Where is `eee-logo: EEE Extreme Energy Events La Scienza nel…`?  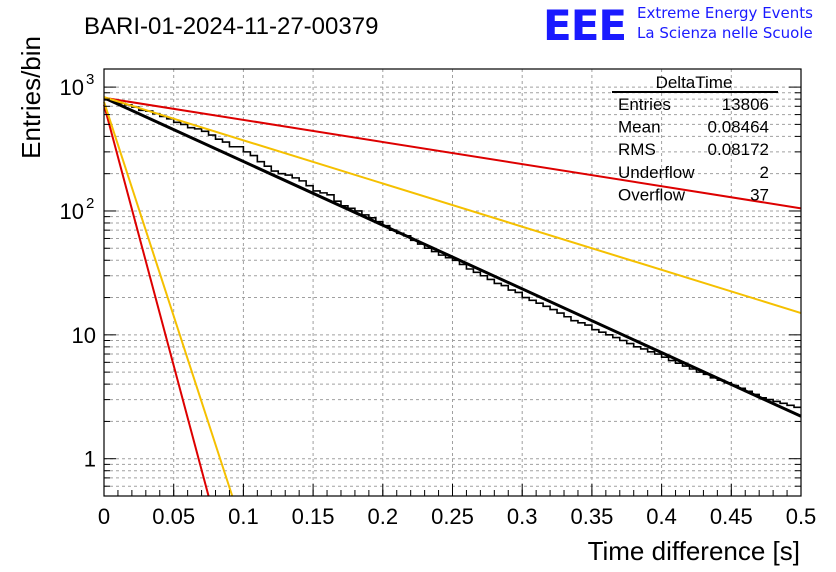
eee-logo: EEE Extreme Energy Events La Scienza nel… is located at coordinates (678, 25).